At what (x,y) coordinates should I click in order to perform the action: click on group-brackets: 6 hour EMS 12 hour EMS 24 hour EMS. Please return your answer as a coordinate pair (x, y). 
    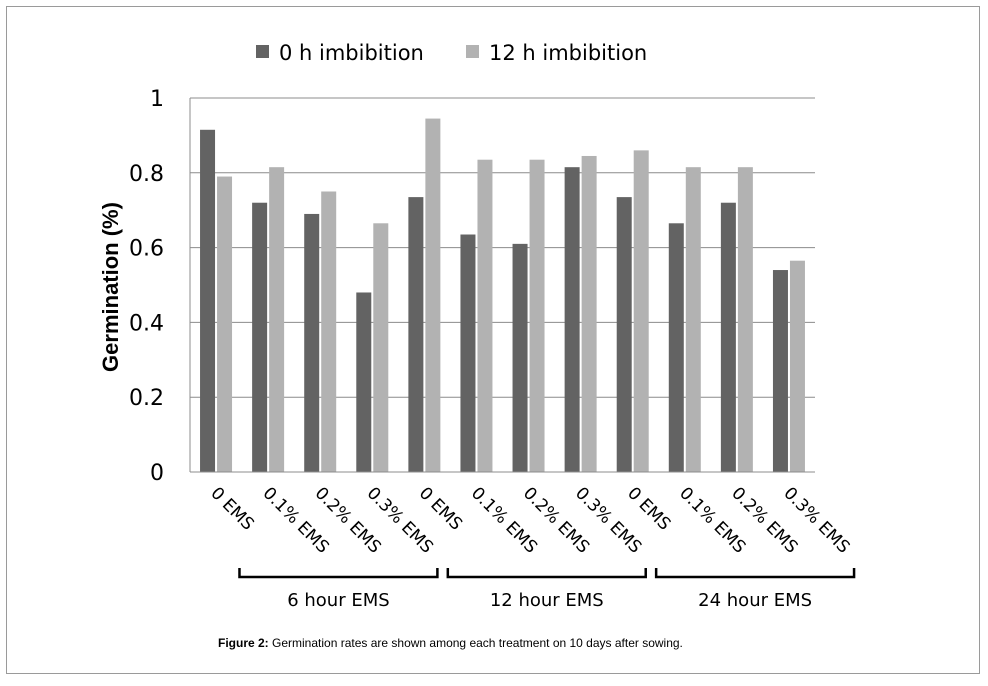
    Looking at the image, I should click on (547, 589).